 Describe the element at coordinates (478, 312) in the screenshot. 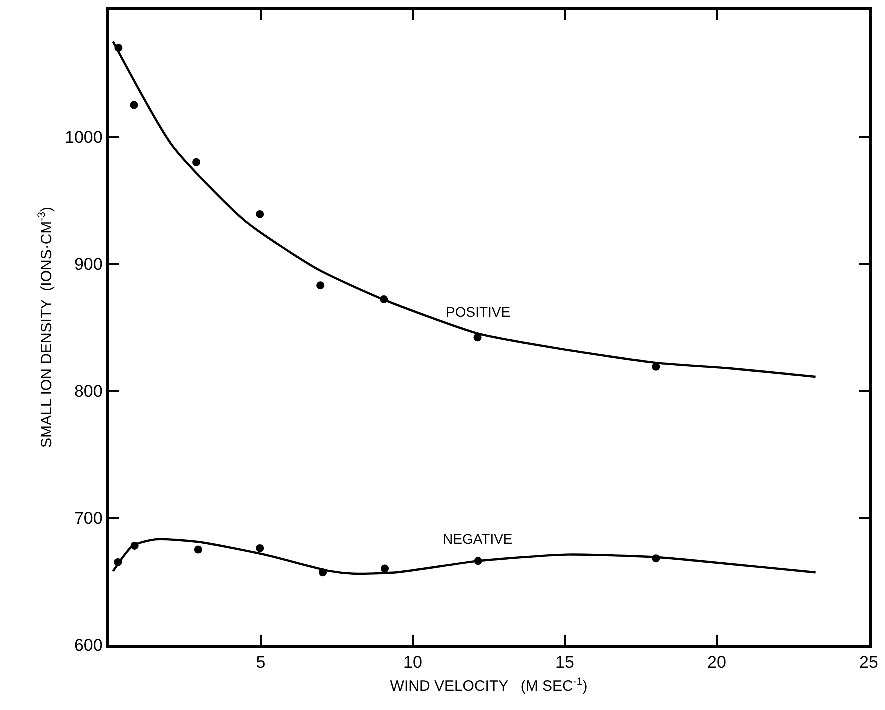

I see `series-label: POSITIVE` at that location.